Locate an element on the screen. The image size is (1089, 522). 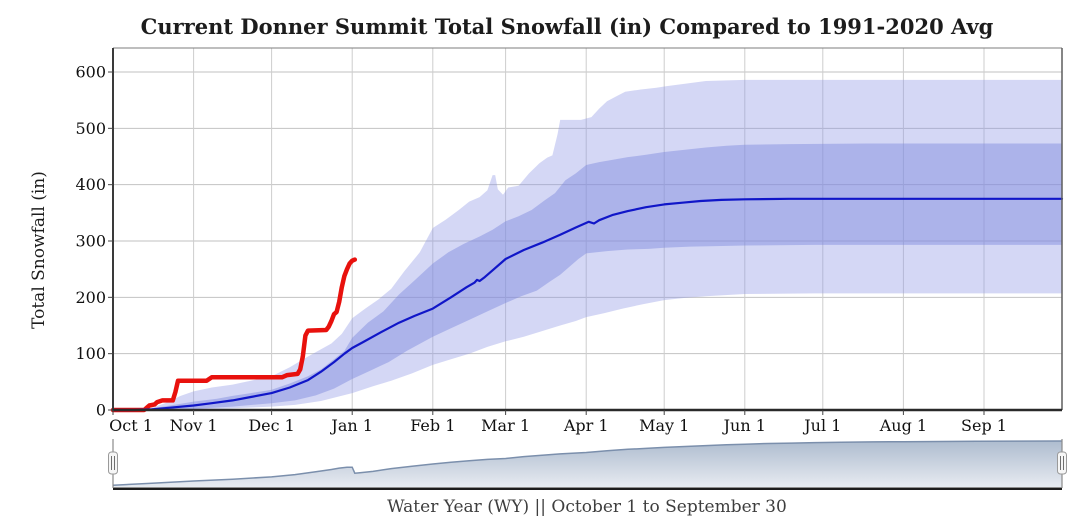
x-tick-label: Feb 1 is located at coordinates (432, 425).